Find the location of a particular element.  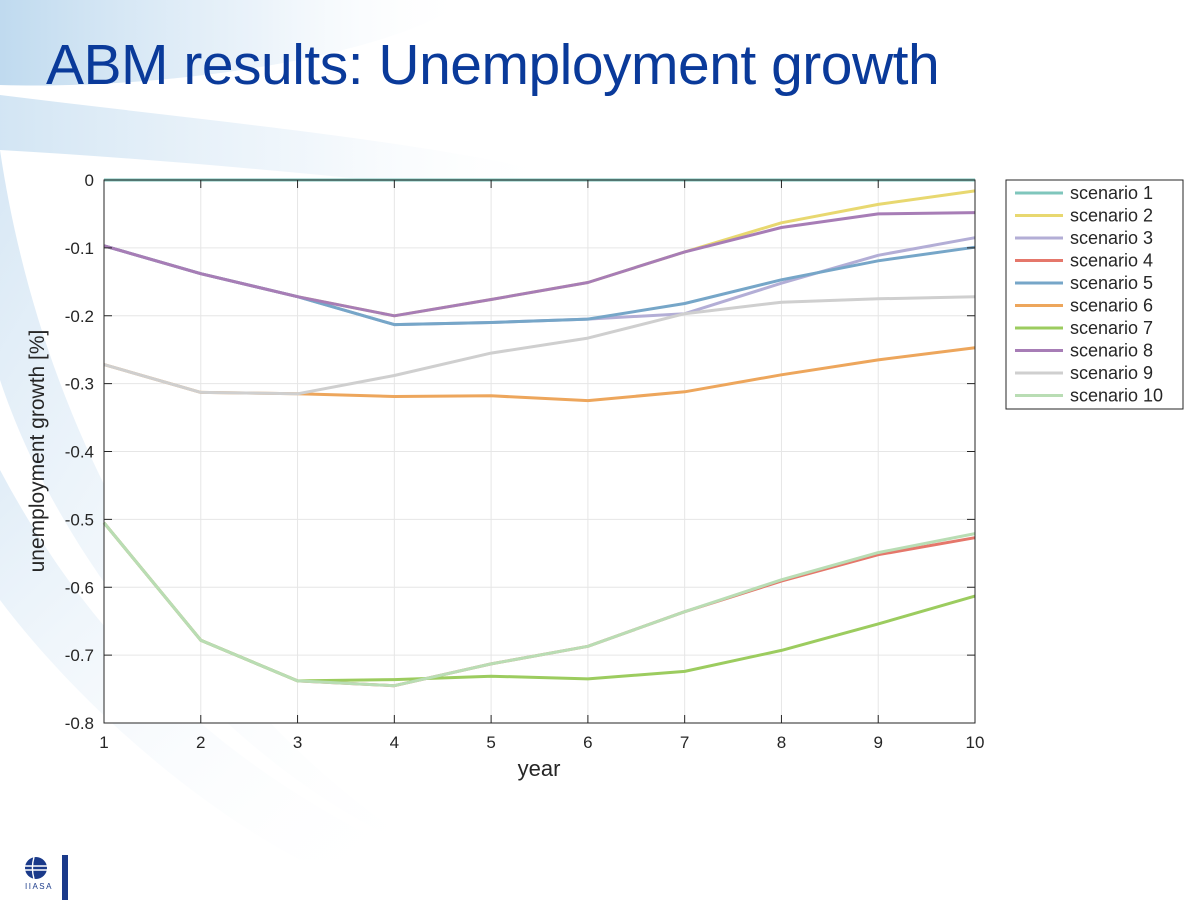

y-tick-labels: 0 -0.1 -0.2 -0.3 -0.4 -0.5 -0.6 -0.7 -0.8 is located at coordinates (79, 452).